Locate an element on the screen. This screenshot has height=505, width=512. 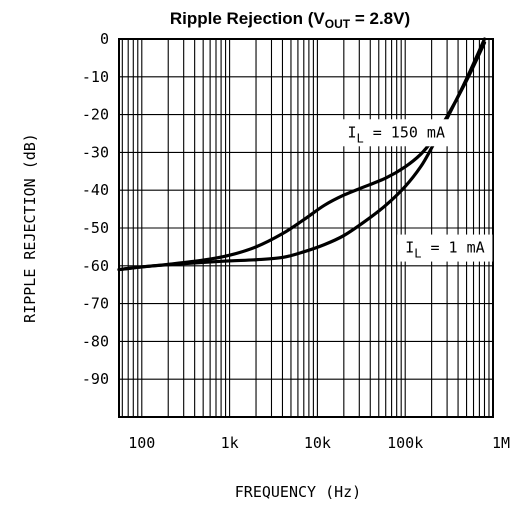
chart-title-suffix: = 2.8V) is located at coordinates (380, 18).